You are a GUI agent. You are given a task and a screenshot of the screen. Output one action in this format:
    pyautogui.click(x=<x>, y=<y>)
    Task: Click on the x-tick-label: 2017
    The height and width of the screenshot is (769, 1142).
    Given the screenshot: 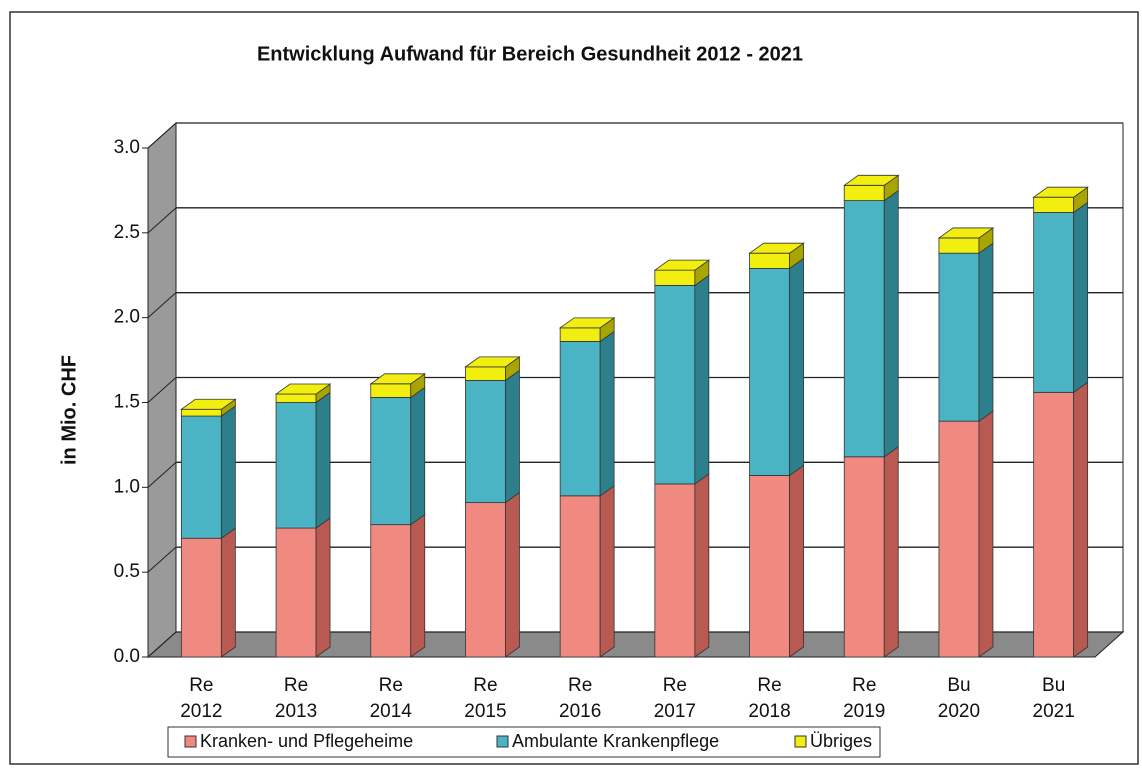 What is the action you would take?
    pyautogui.click(x=675, y=711)
    